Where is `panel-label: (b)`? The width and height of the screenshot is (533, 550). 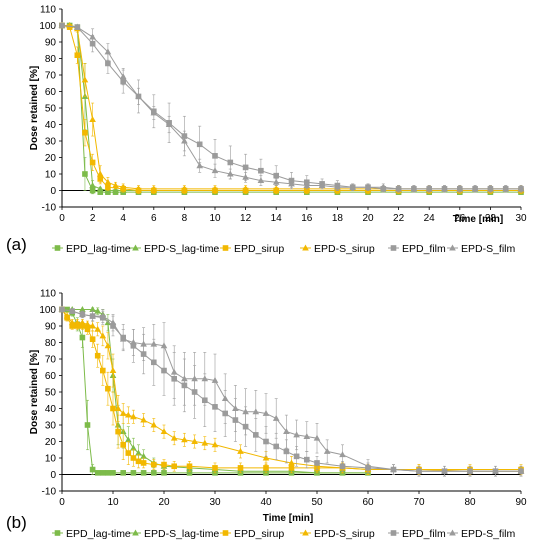 panel-label: (b) is located at coordinates (16, 522).